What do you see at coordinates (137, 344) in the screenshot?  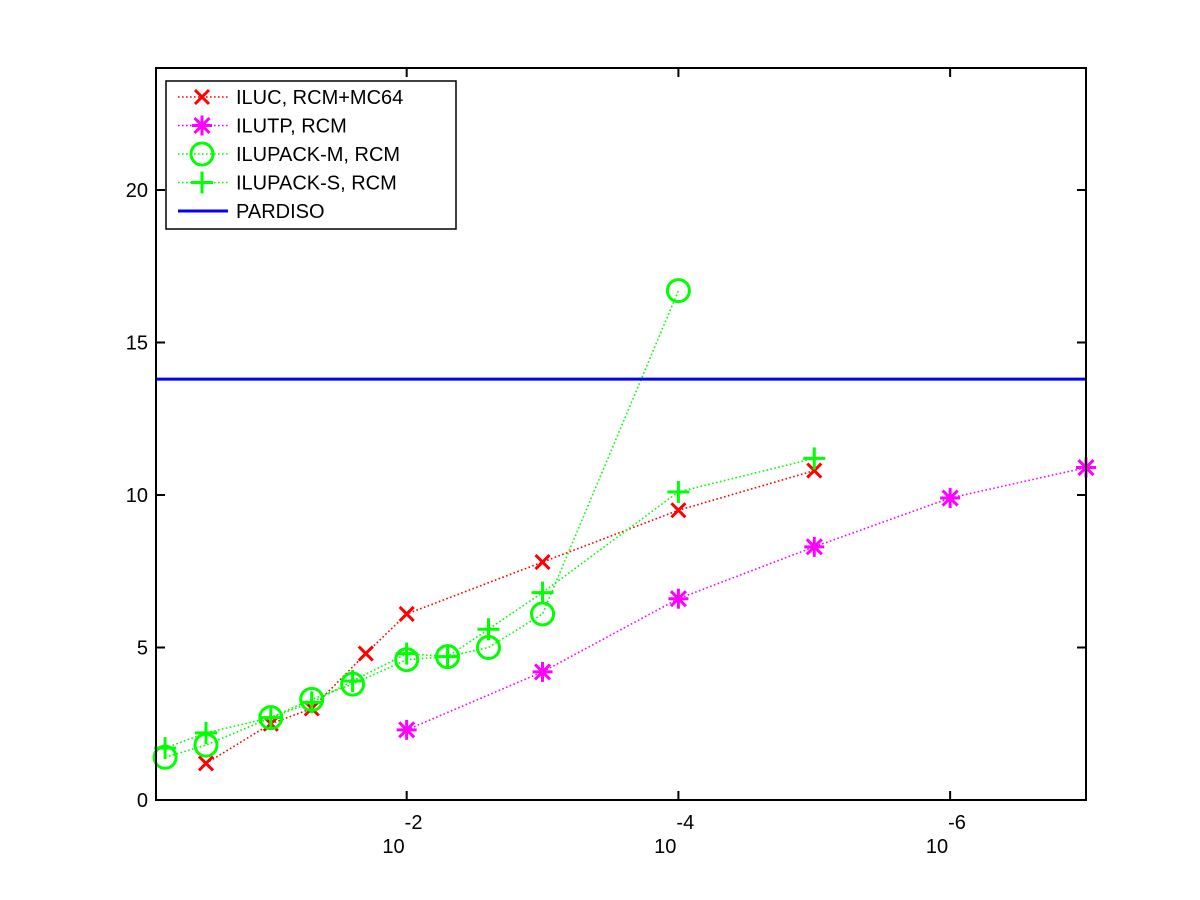 I see `y-tick-label: 15` at bounding box center [137, 344].